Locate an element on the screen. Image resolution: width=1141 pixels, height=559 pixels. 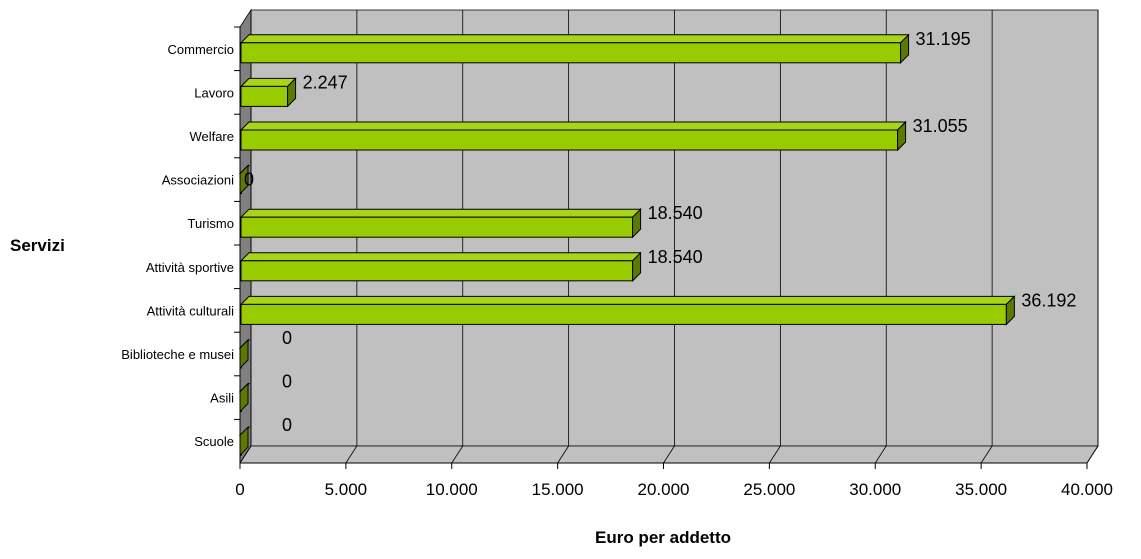
category-label: Scuole is located at coordinates (214, 441).